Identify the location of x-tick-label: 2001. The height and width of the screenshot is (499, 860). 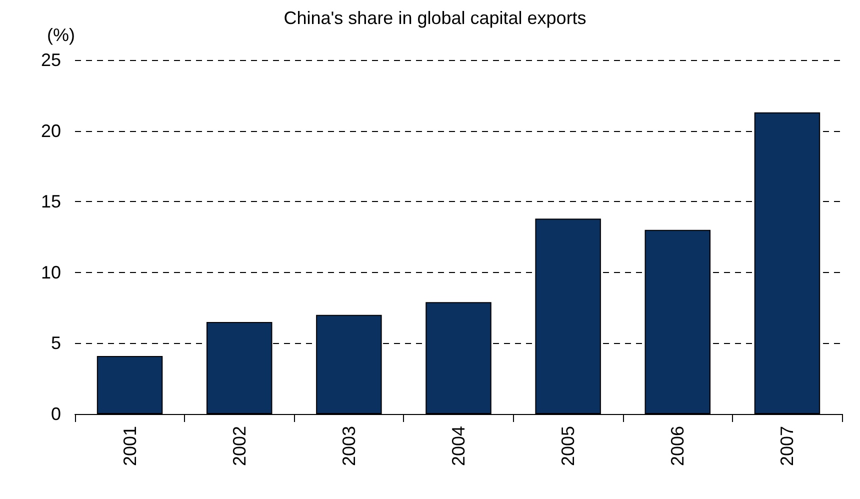
(130, 446).